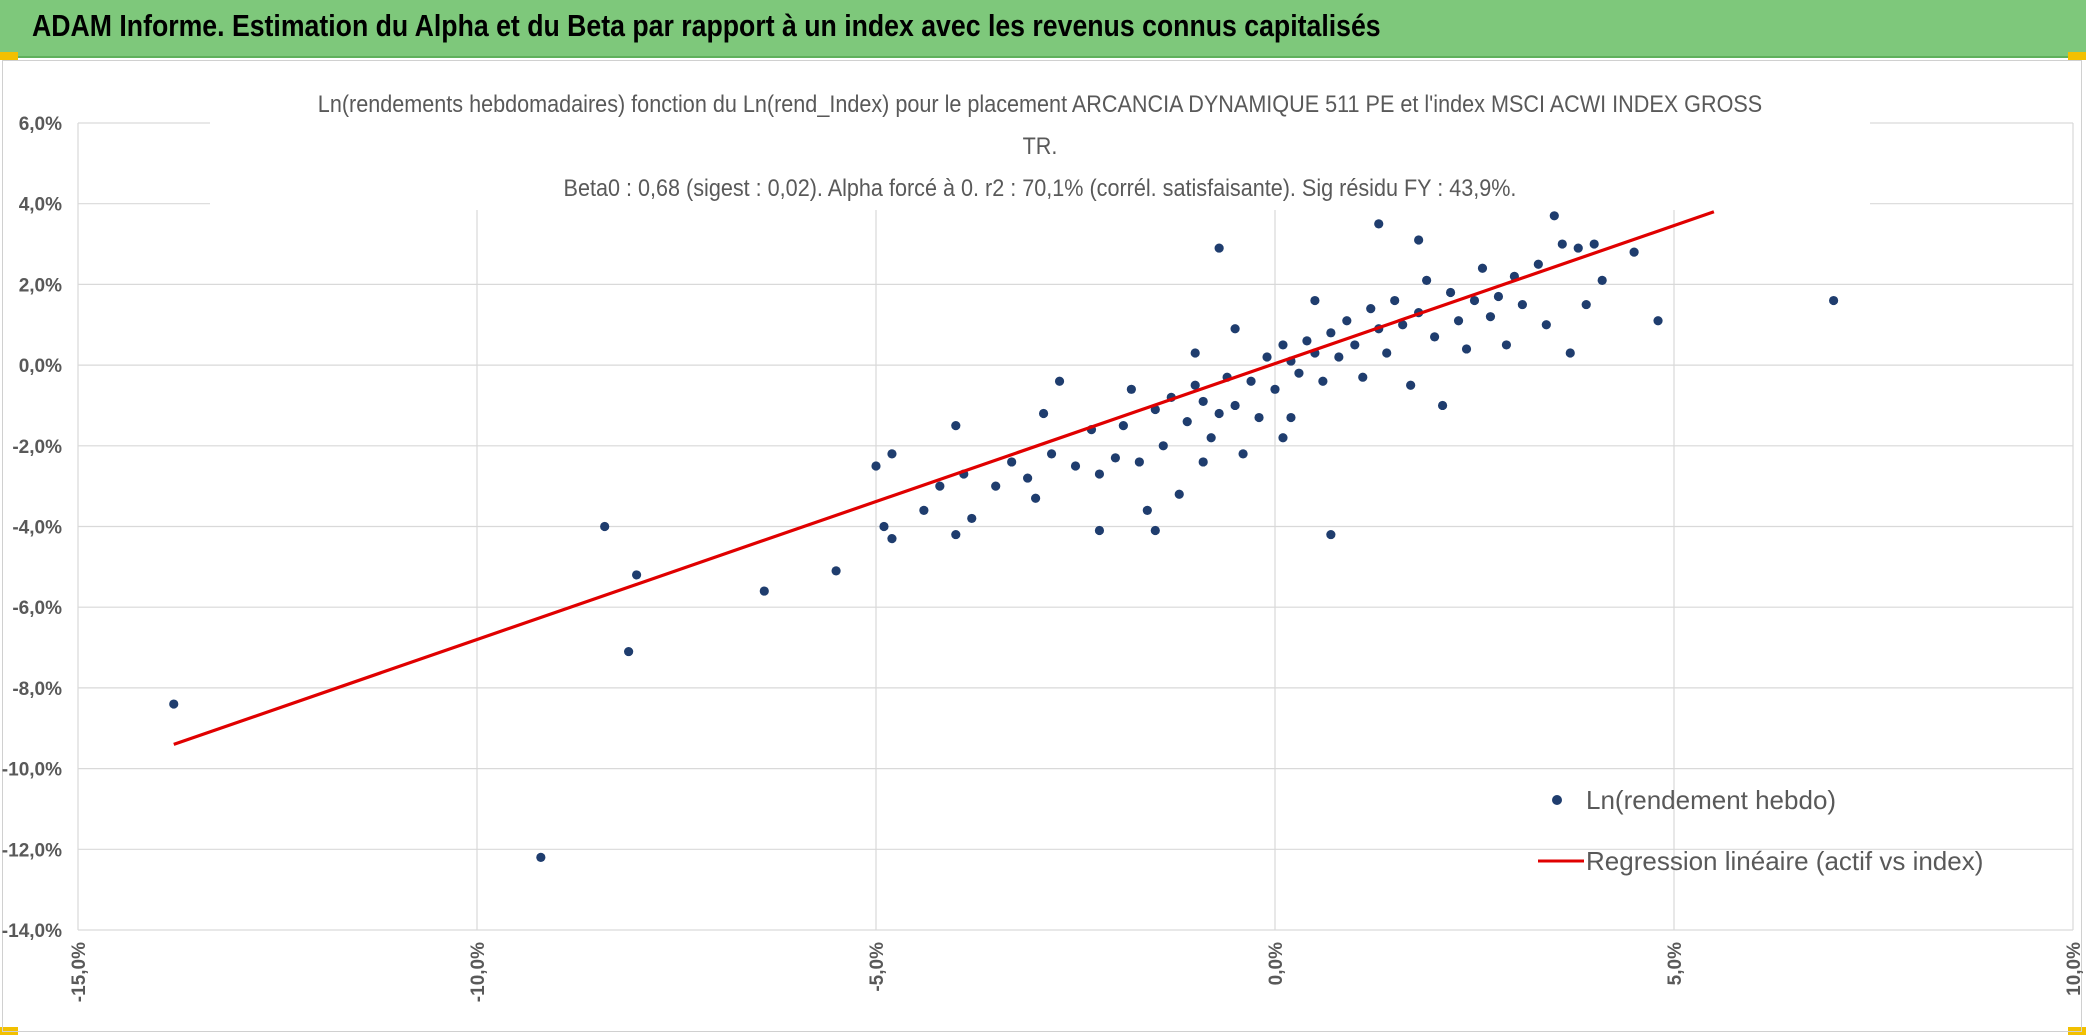 The height and width of the screenshot is (1035, 2086). I want to click on y-tick-label: -2,0%, so click(37, 447).